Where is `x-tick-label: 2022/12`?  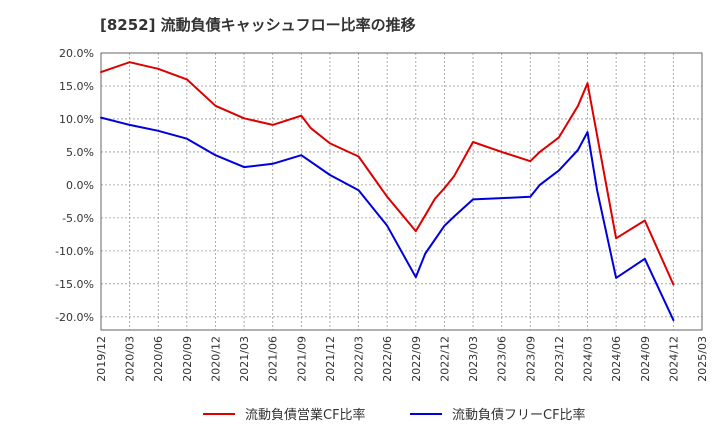 x-tick-label: 2022/12 is located at coordinates (444, 359).